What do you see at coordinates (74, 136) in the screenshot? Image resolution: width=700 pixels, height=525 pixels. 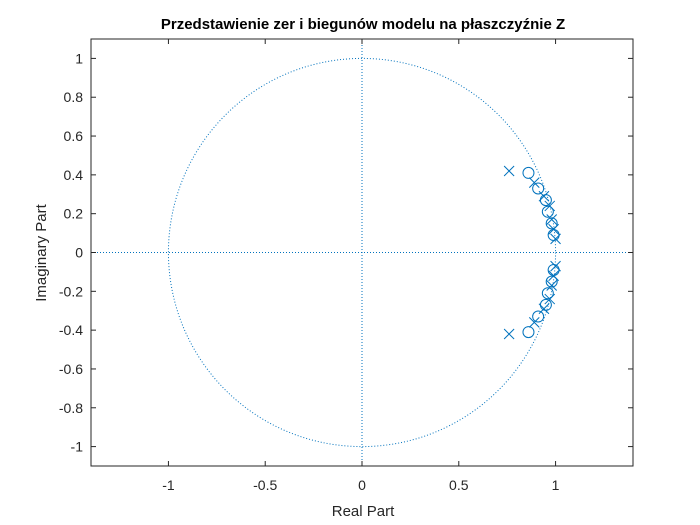 I see `y-tick-label: 0.6` at bounding box center [74, 136].